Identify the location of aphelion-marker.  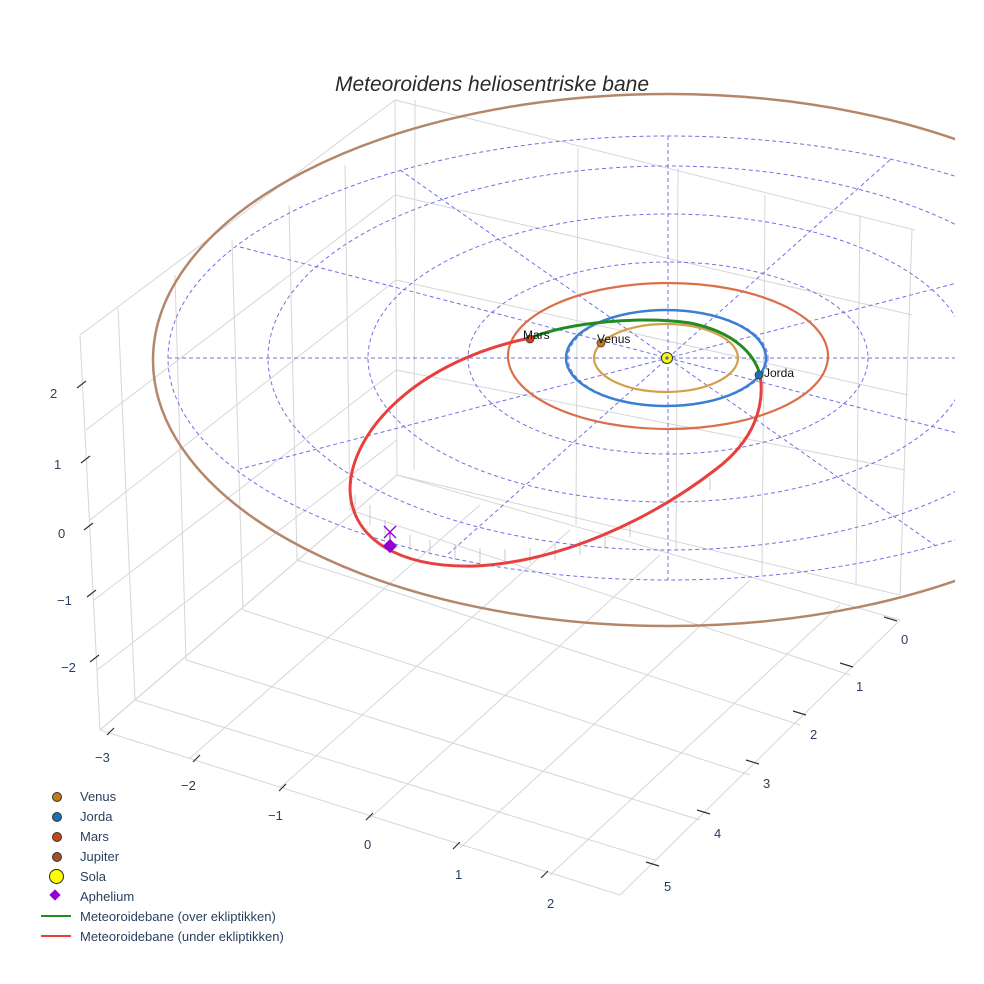
(390, 539).